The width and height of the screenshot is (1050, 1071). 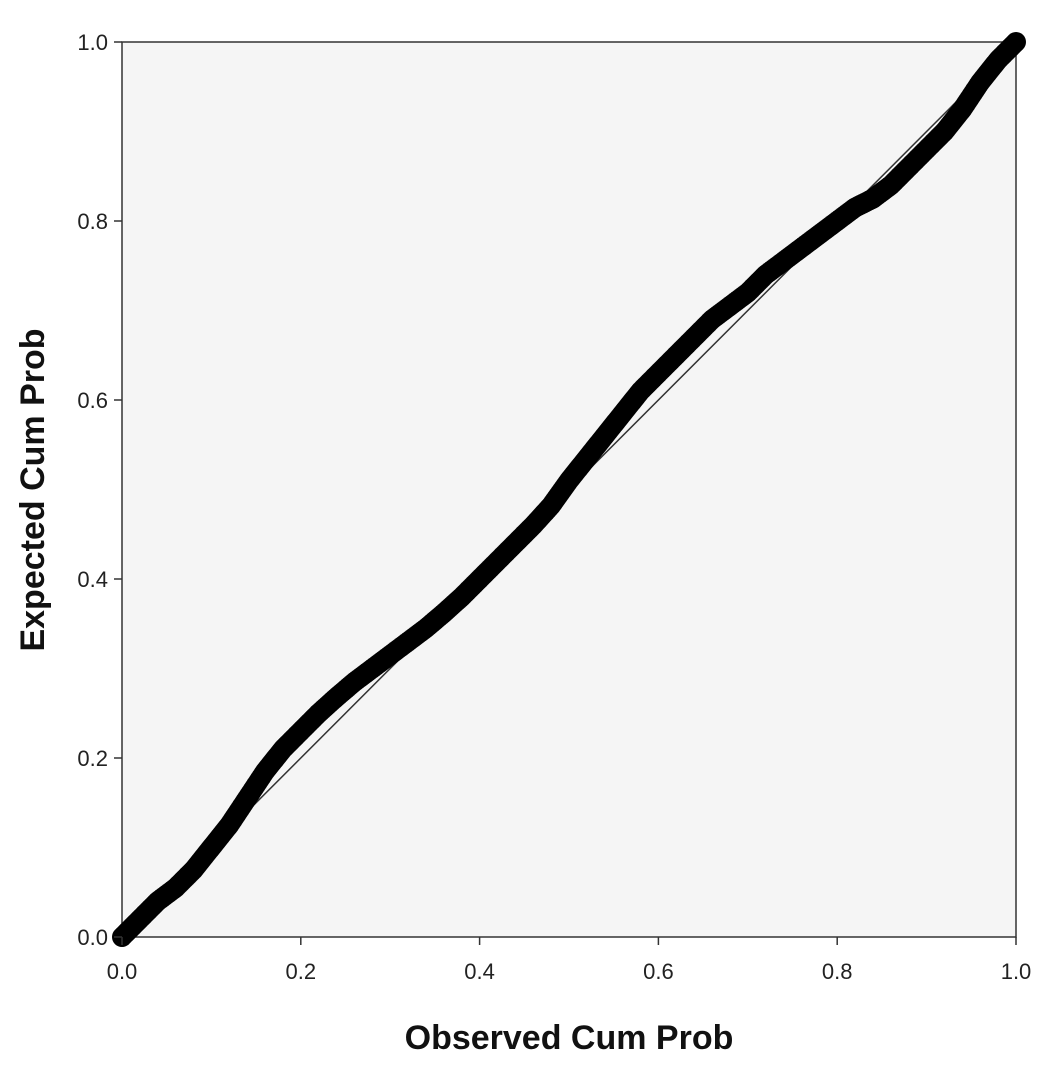 I want to click on data-point, so click(x=1016, y=42).